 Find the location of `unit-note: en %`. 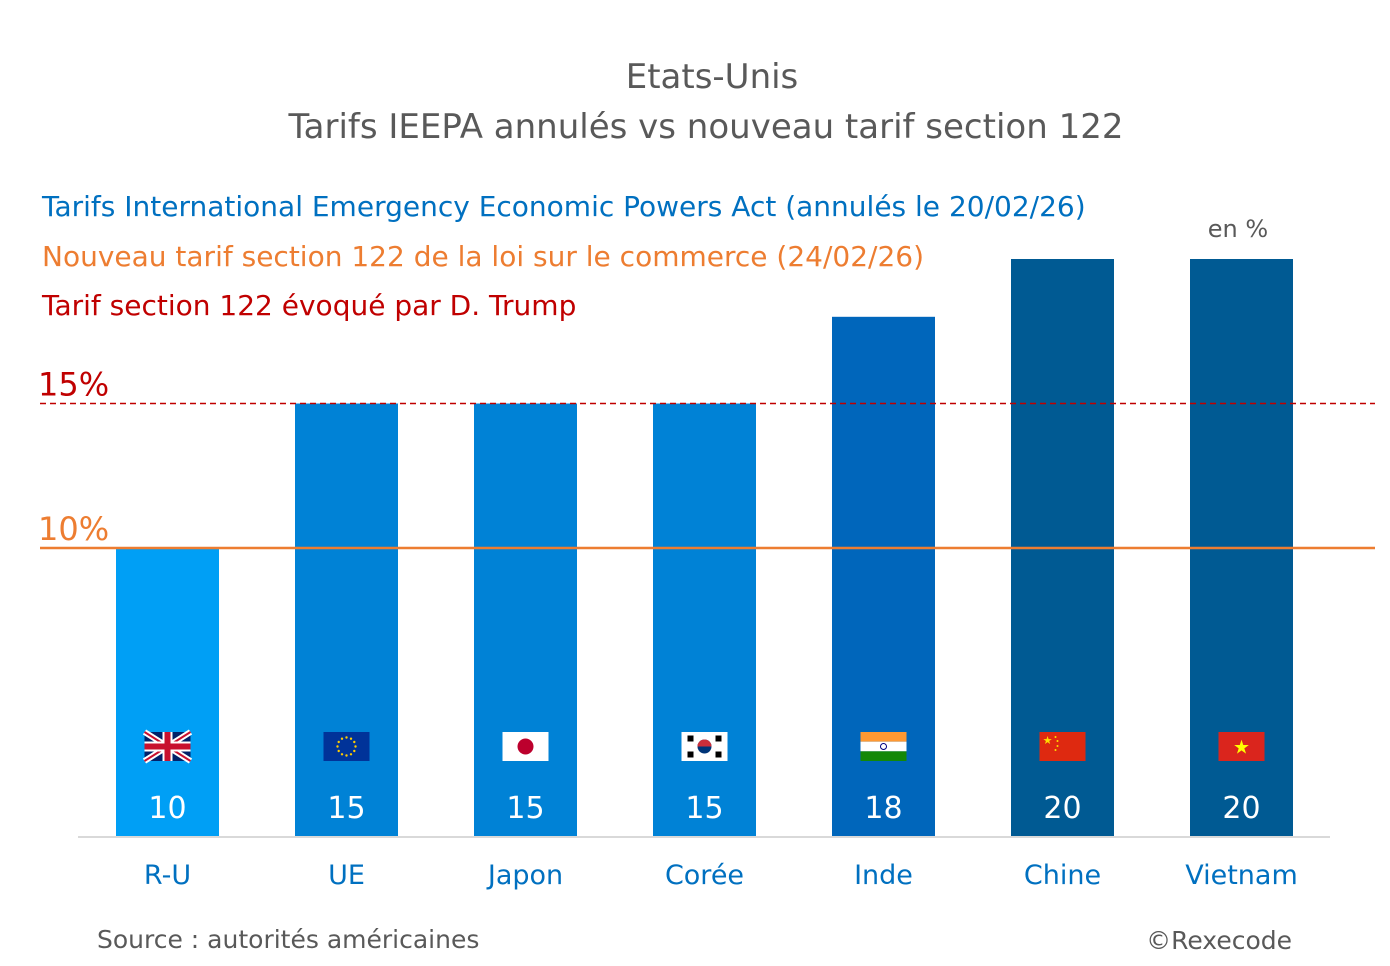

unit-note: en % is located at coordinates (1238, 229).